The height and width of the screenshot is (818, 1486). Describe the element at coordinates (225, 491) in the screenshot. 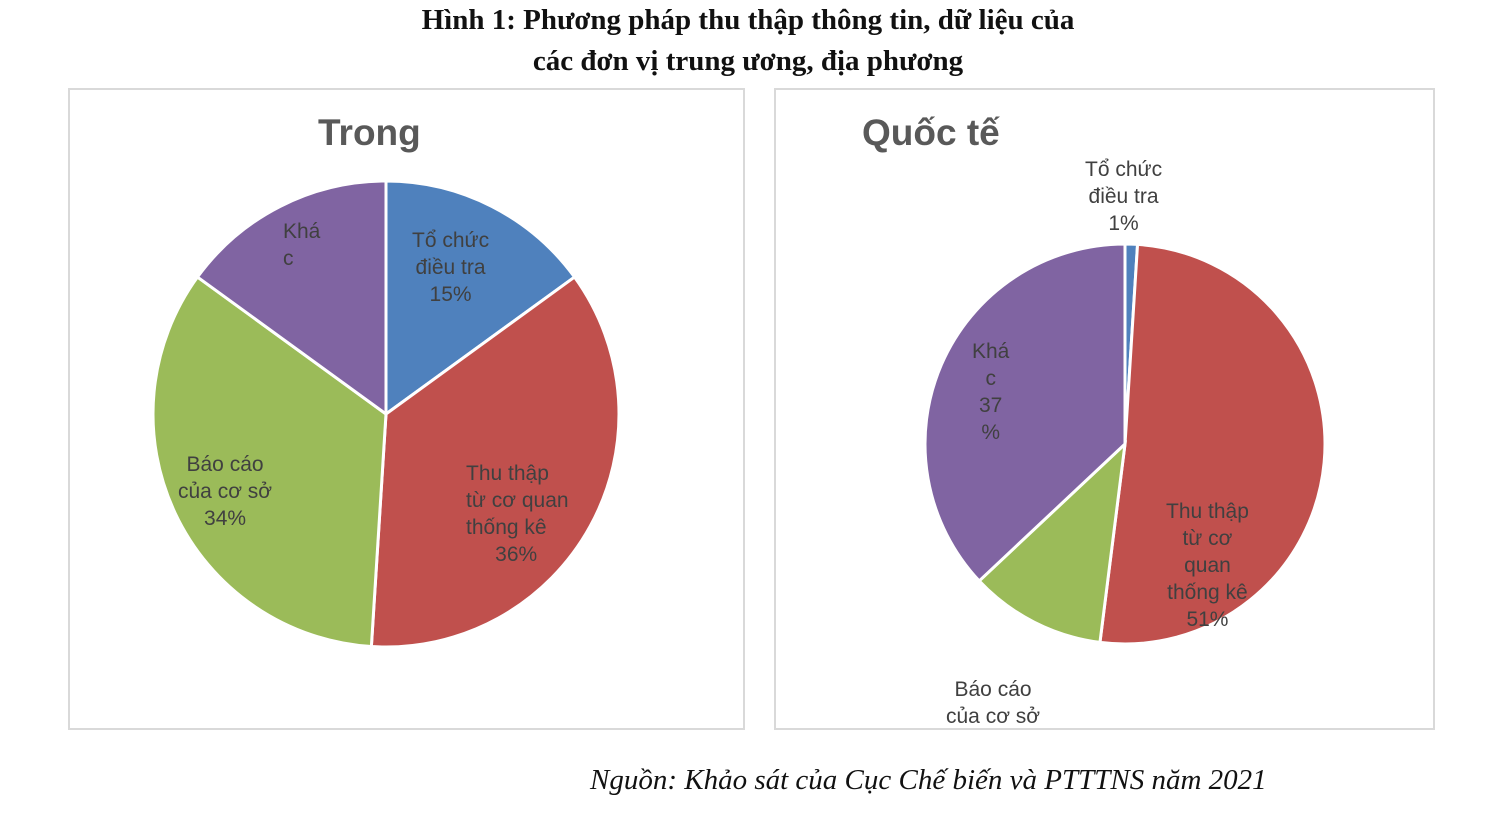

I see `label-domestic-bao-cao: Báo cáo của cơ sở 34%` at that location.